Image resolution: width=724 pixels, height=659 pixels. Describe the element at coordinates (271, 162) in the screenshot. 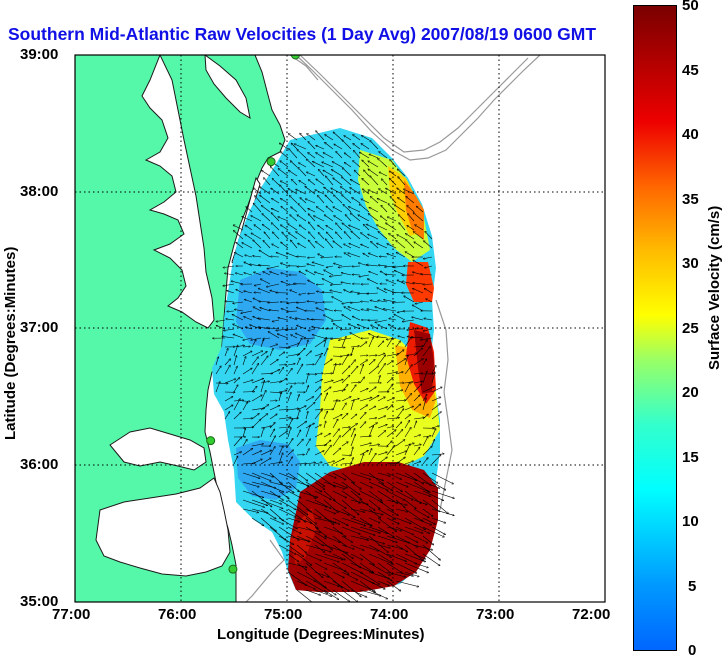

I see `station-marker` at that location.